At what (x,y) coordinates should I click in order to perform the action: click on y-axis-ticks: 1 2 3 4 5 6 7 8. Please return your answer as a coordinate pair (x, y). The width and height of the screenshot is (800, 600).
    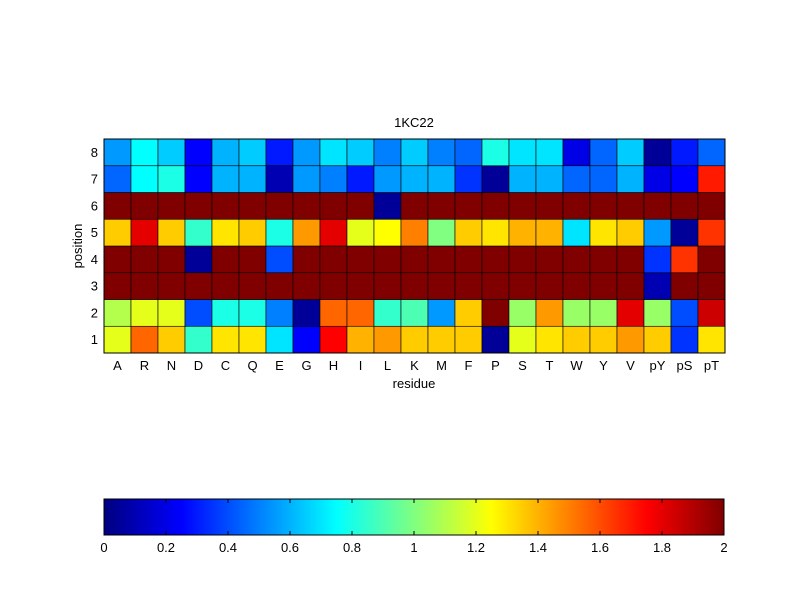
    Looking at the image, I should click on (94, 246).